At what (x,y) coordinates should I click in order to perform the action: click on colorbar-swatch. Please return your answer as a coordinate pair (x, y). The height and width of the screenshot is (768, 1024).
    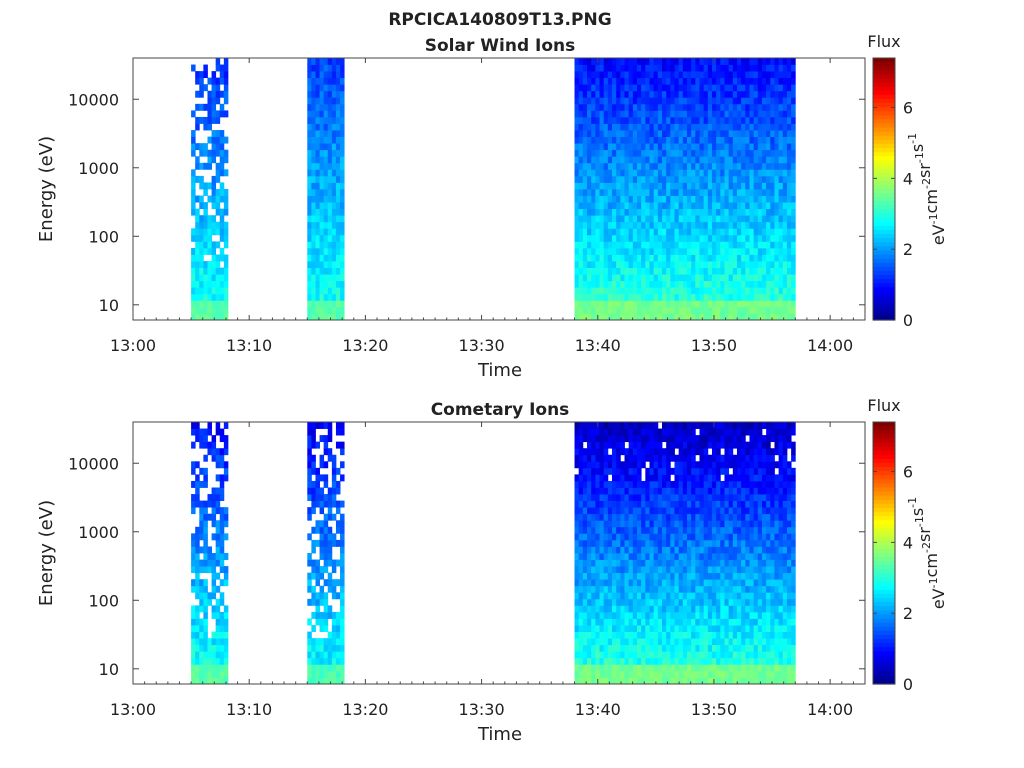
    Looking at the image, I should click on (884, 232).